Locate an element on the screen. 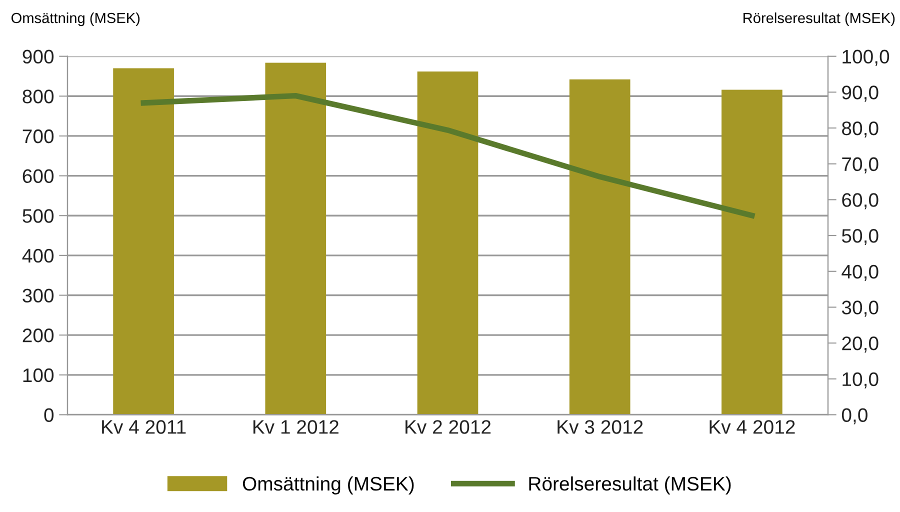 The width and height of the screenshot is (900, 512). y2-tick-label: 40,0 is located at coordinates (860, 272).